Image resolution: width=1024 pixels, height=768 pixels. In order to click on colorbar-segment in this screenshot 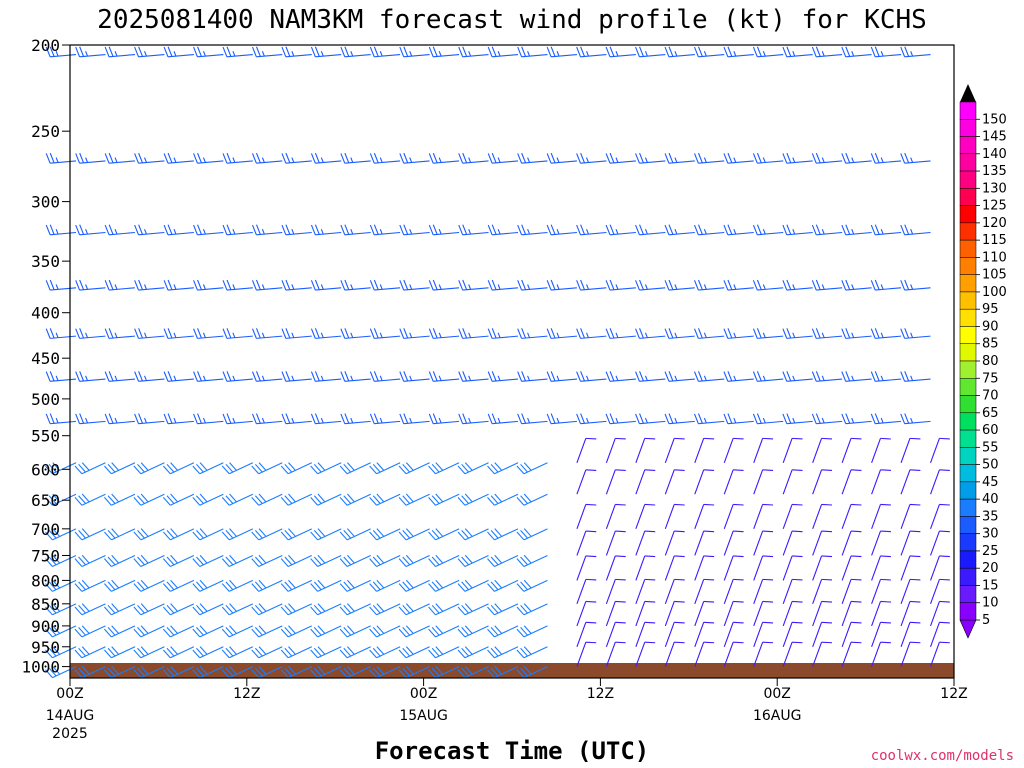, I will do `click(968, 611)`.